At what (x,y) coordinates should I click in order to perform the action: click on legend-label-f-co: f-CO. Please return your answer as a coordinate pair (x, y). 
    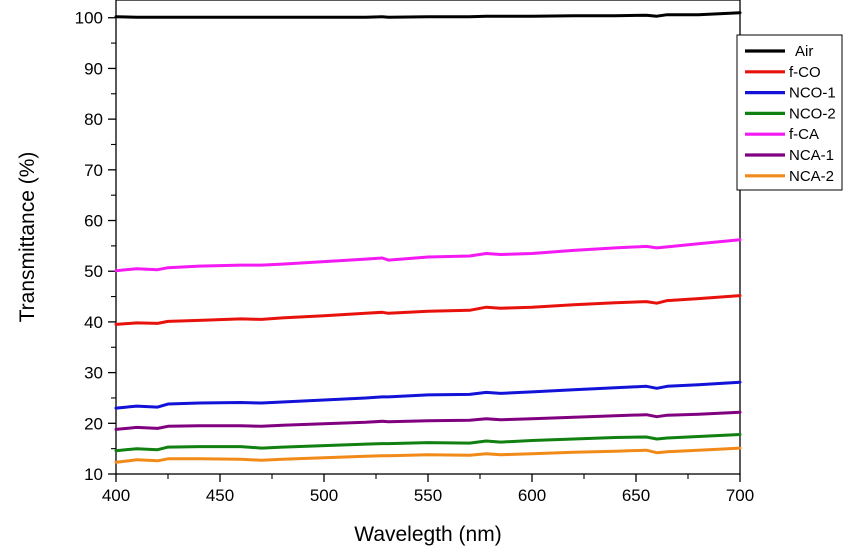
    Looking at the image, I should click on (805, 72).